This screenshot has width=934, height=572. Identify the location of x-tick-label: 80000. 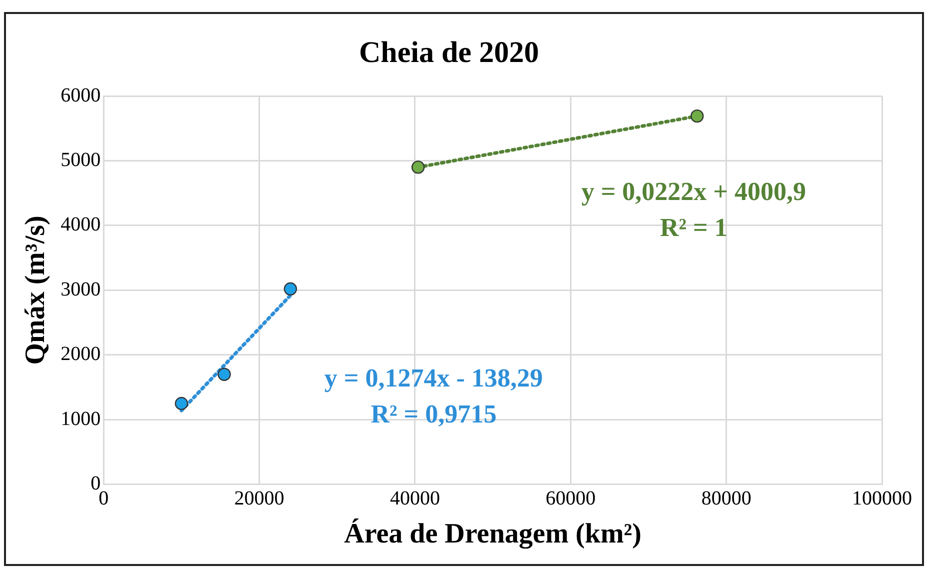
(726, 499).